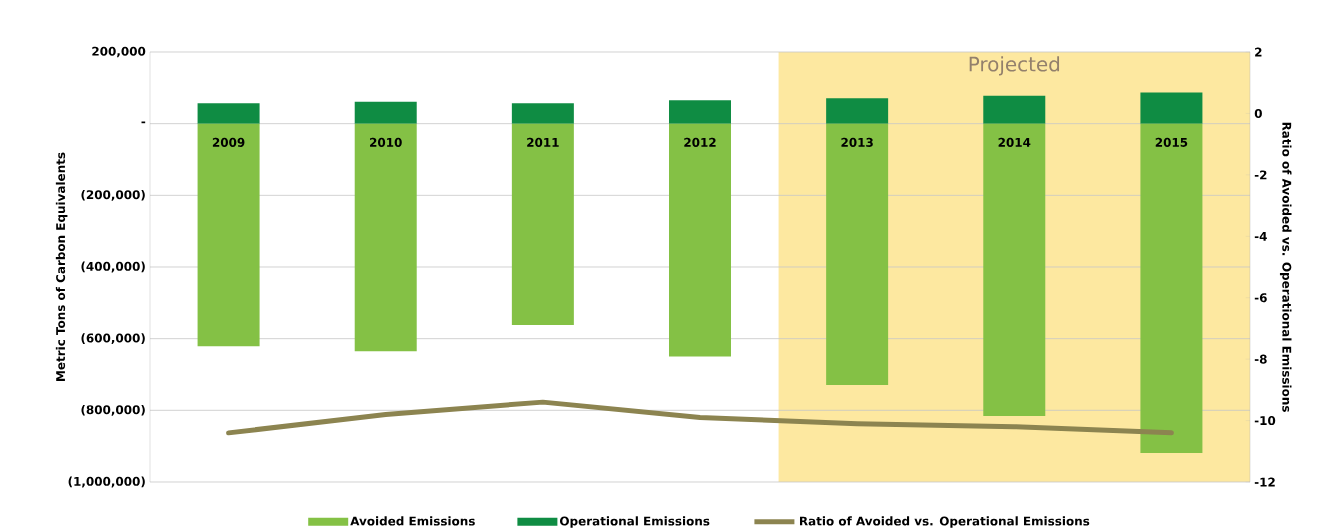 This screenshot has width=1330, height=531. I want to click on y-tick-label: (800,000), so click(113, 410).